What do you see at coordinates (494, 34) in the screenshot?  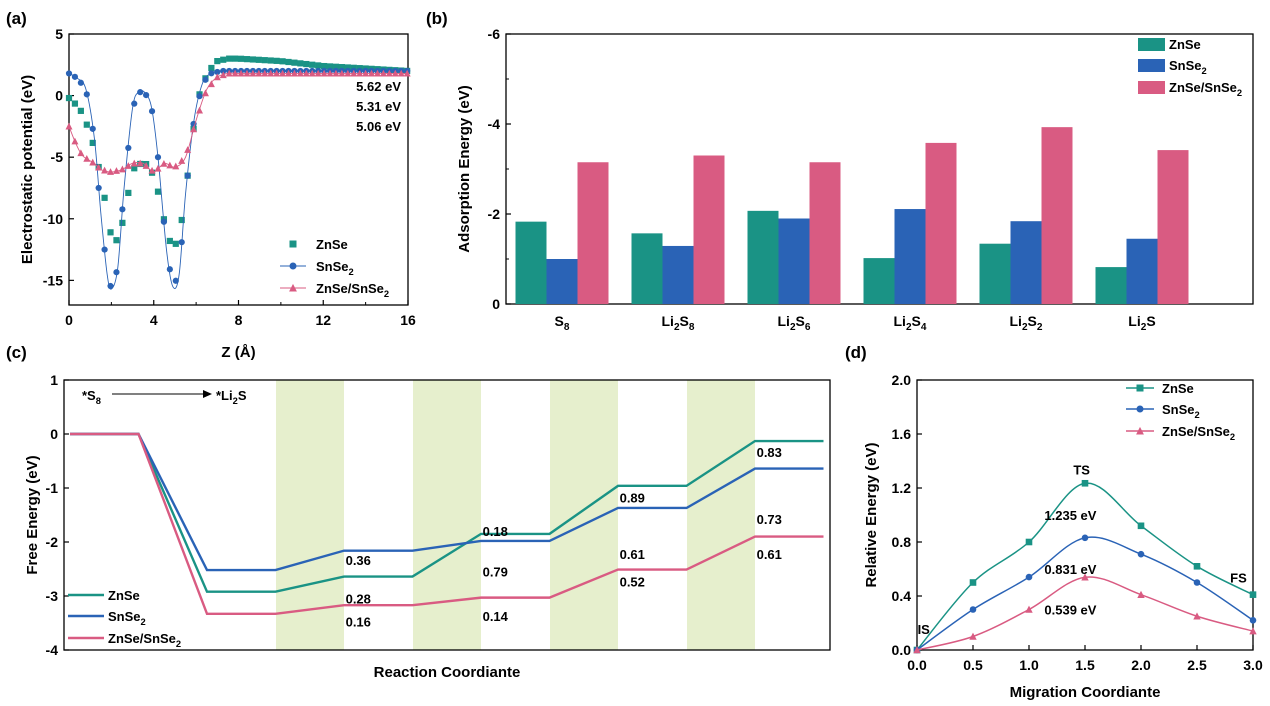 I see `y-tick-label: -6` at bounding box center [494, 34].